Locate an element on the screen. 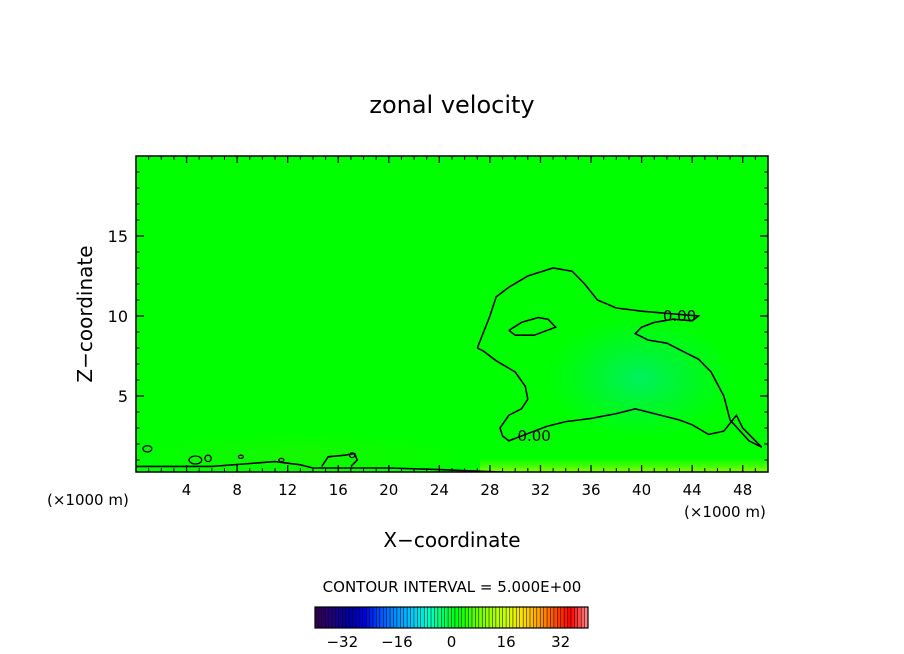  contour-interval-text: CONTOUR INTERVAL = 5.000E+00 is located at coordinates (452, 587).